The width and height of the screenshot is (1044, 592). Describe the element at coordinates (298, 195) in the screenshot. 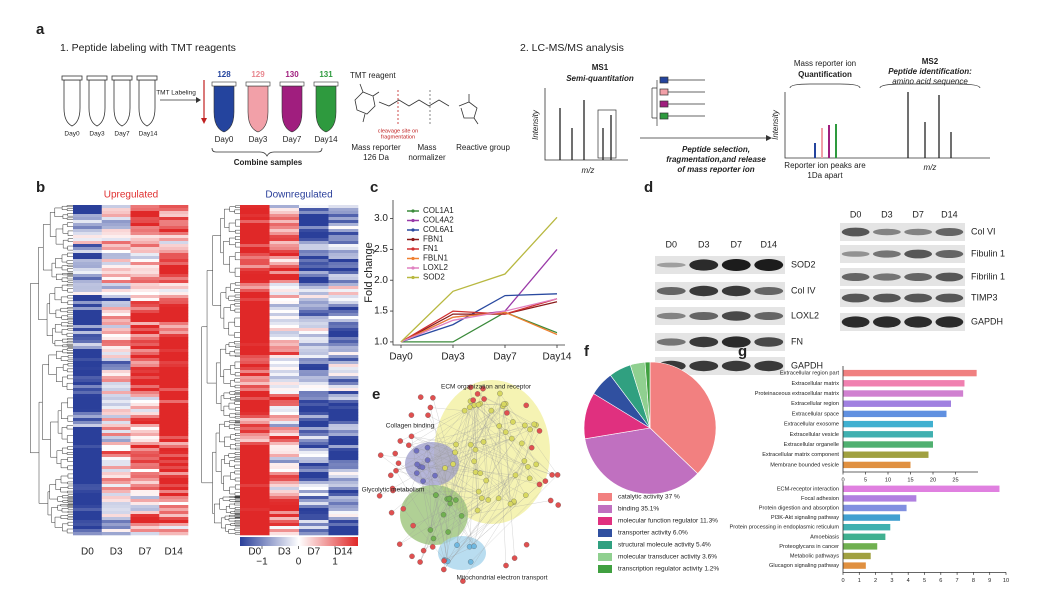

I see `heatmap-title: Downregulated` at that location.